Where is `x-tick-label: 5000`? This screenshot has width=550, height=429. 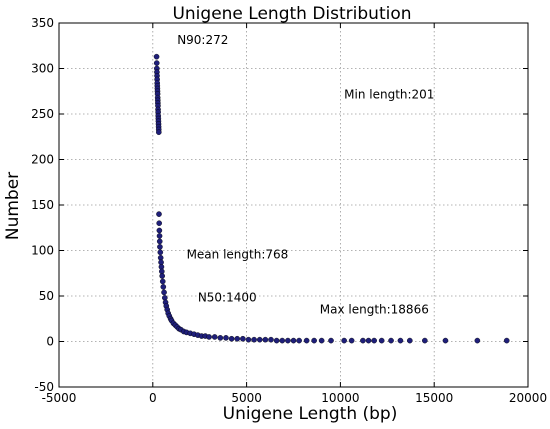
x-tick-label: 5000 is located at coordinates (246, 398).